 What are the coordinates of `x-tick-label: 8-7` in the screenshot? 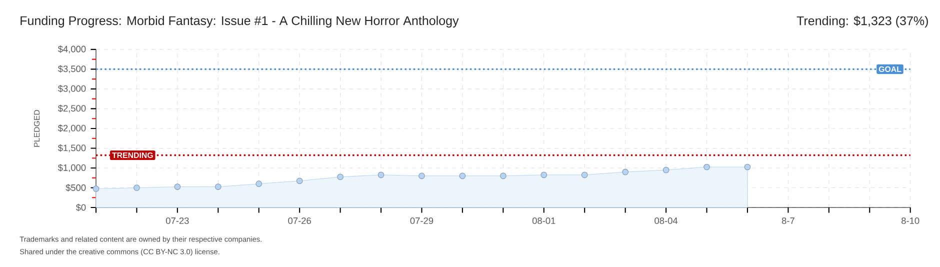 It's located at (788, 221).